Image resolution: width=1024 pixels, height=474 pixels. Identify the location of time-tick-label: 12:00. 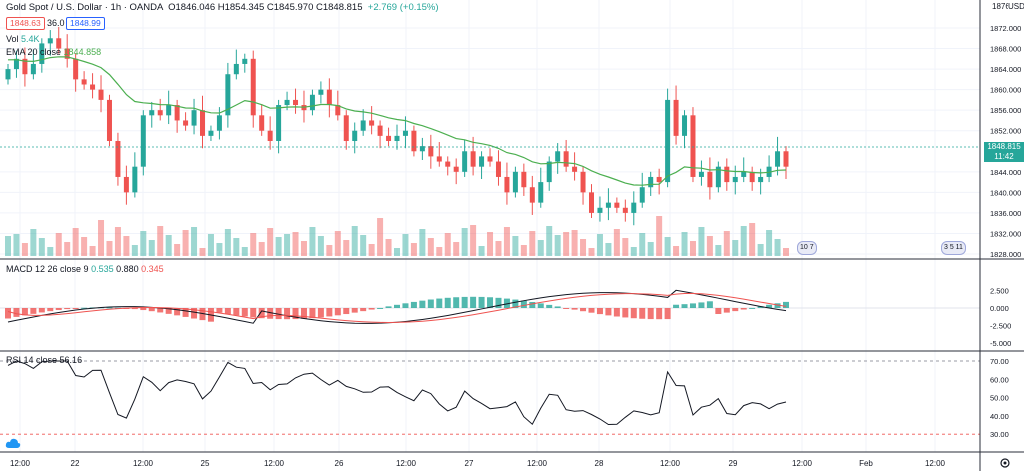
(935, 463).